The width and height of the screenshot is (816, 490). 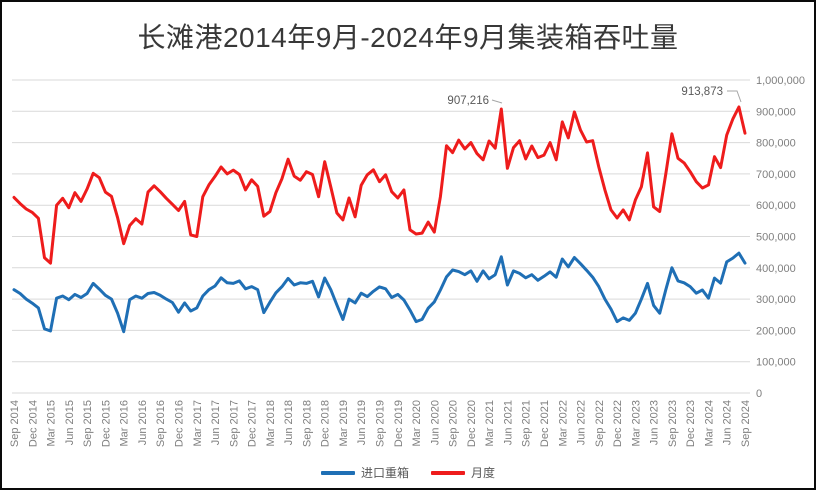 I want to click on x-axis-tick-label: Jun 2020, so click(x=435, y=422).